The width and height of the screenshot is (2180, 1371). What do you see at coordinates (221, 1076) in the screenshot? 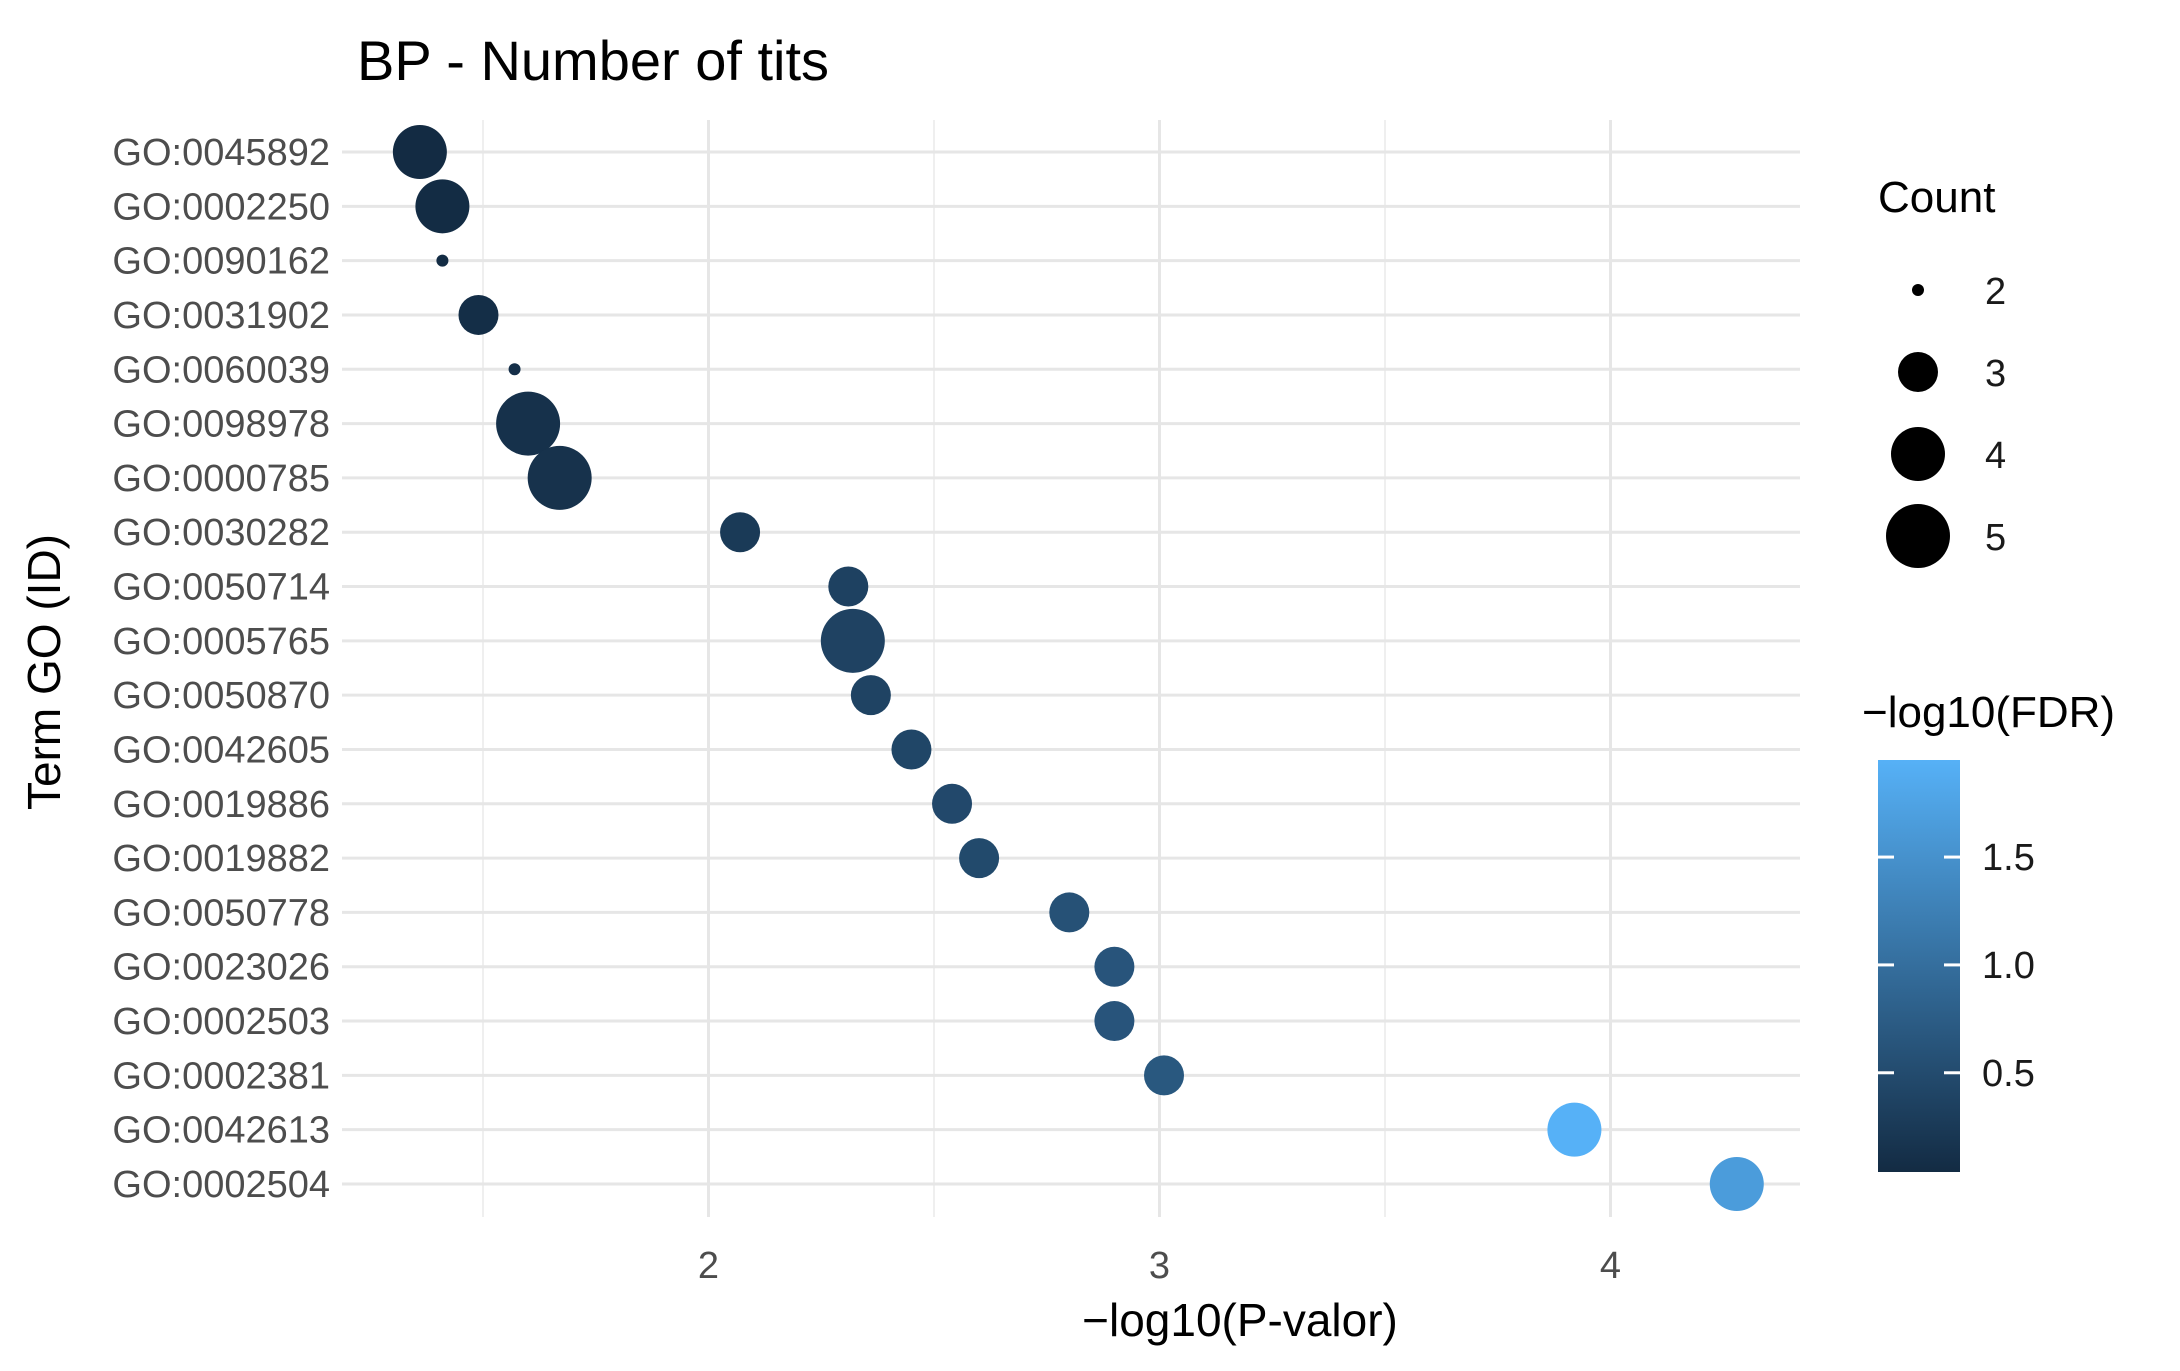
I see `y-tick-label: GO:0002381` at bounding box center [221, 1076].